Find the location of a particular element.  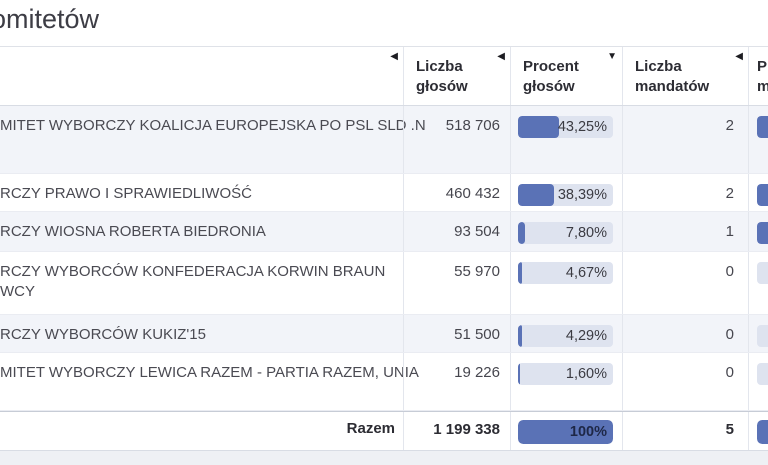

votes-cell: 55 970 is located at coordinates (456, 283).